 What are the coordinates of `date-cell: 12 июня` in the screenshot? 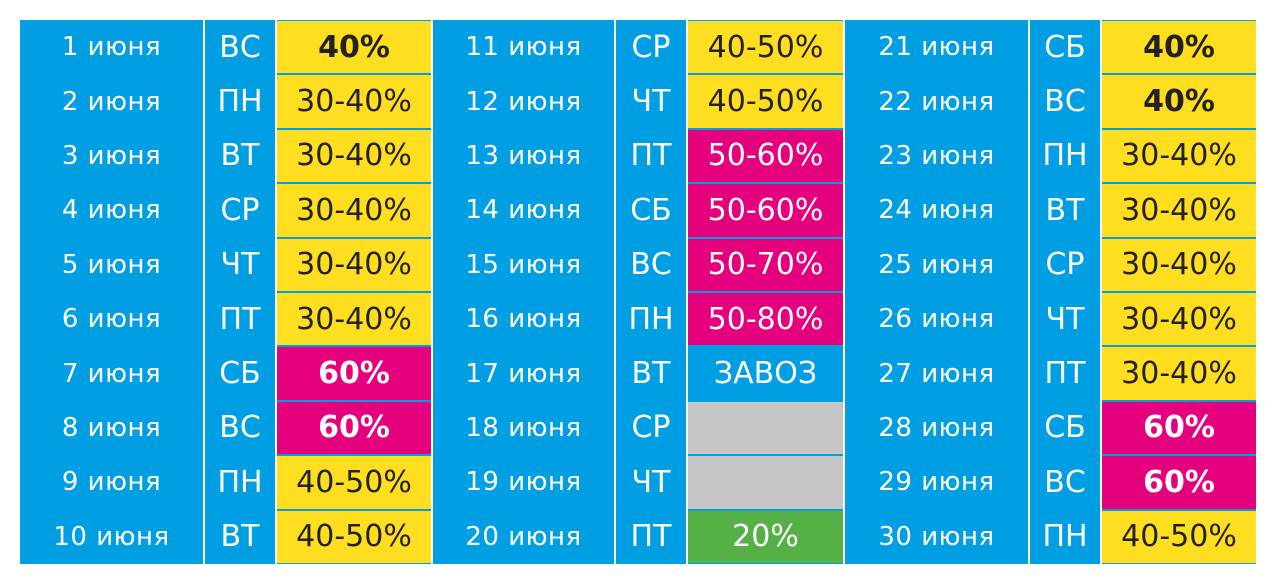 It's located at (523, 101).